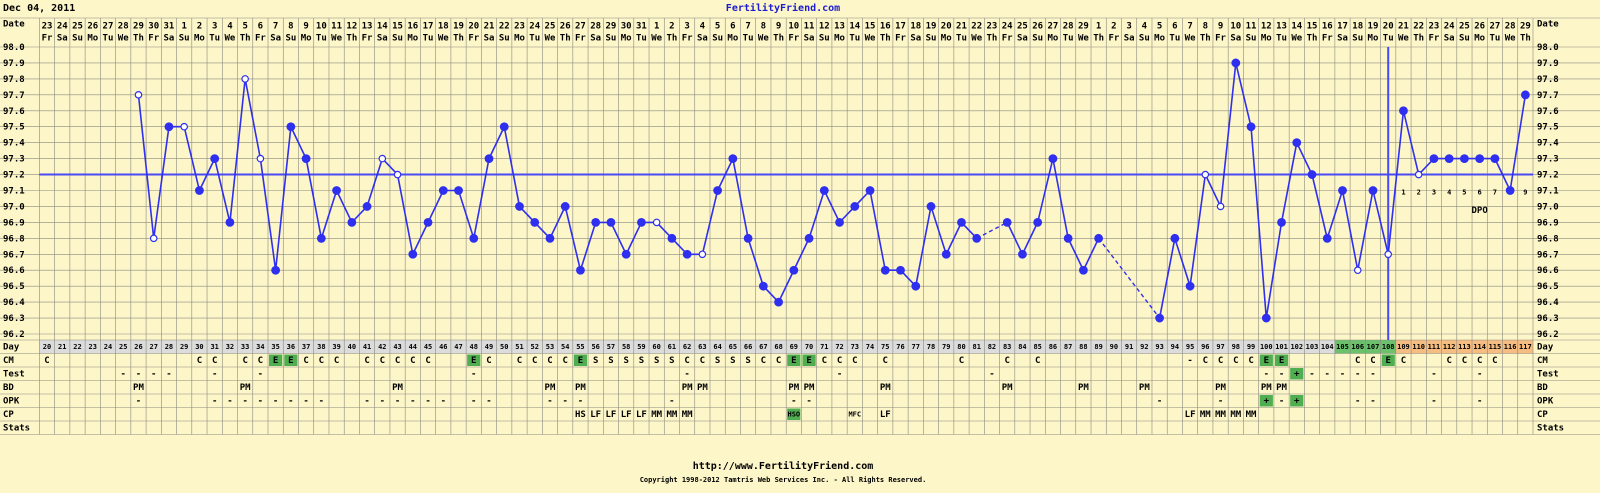 The width and height of the screenshot is (1600, 493). What do you see at coordinates (1548, 64) in the screenshot?
I see `y-tick-label-right: 97.9` at bounding box center [1548, 64].